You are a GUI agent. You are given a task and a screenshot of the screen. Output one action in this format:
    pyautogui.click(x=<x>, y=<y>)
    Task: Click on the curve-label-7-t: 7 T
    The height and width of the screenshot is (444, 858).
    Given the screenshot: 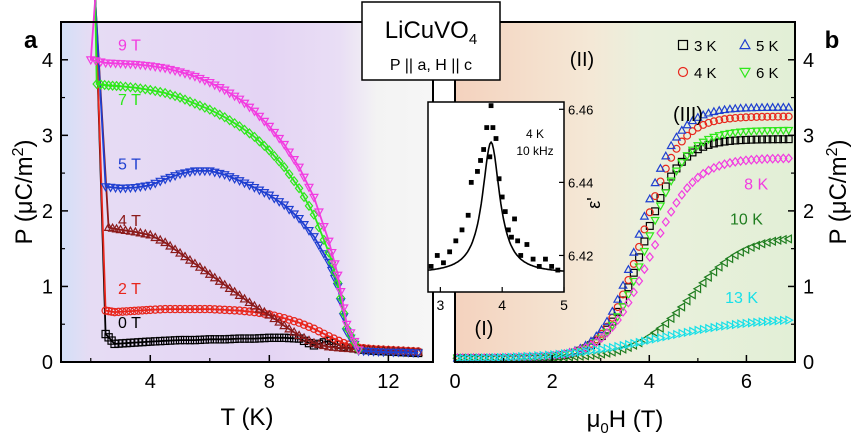 What is the action you would take?
    pyautogui.click(x=129, y=100)
    